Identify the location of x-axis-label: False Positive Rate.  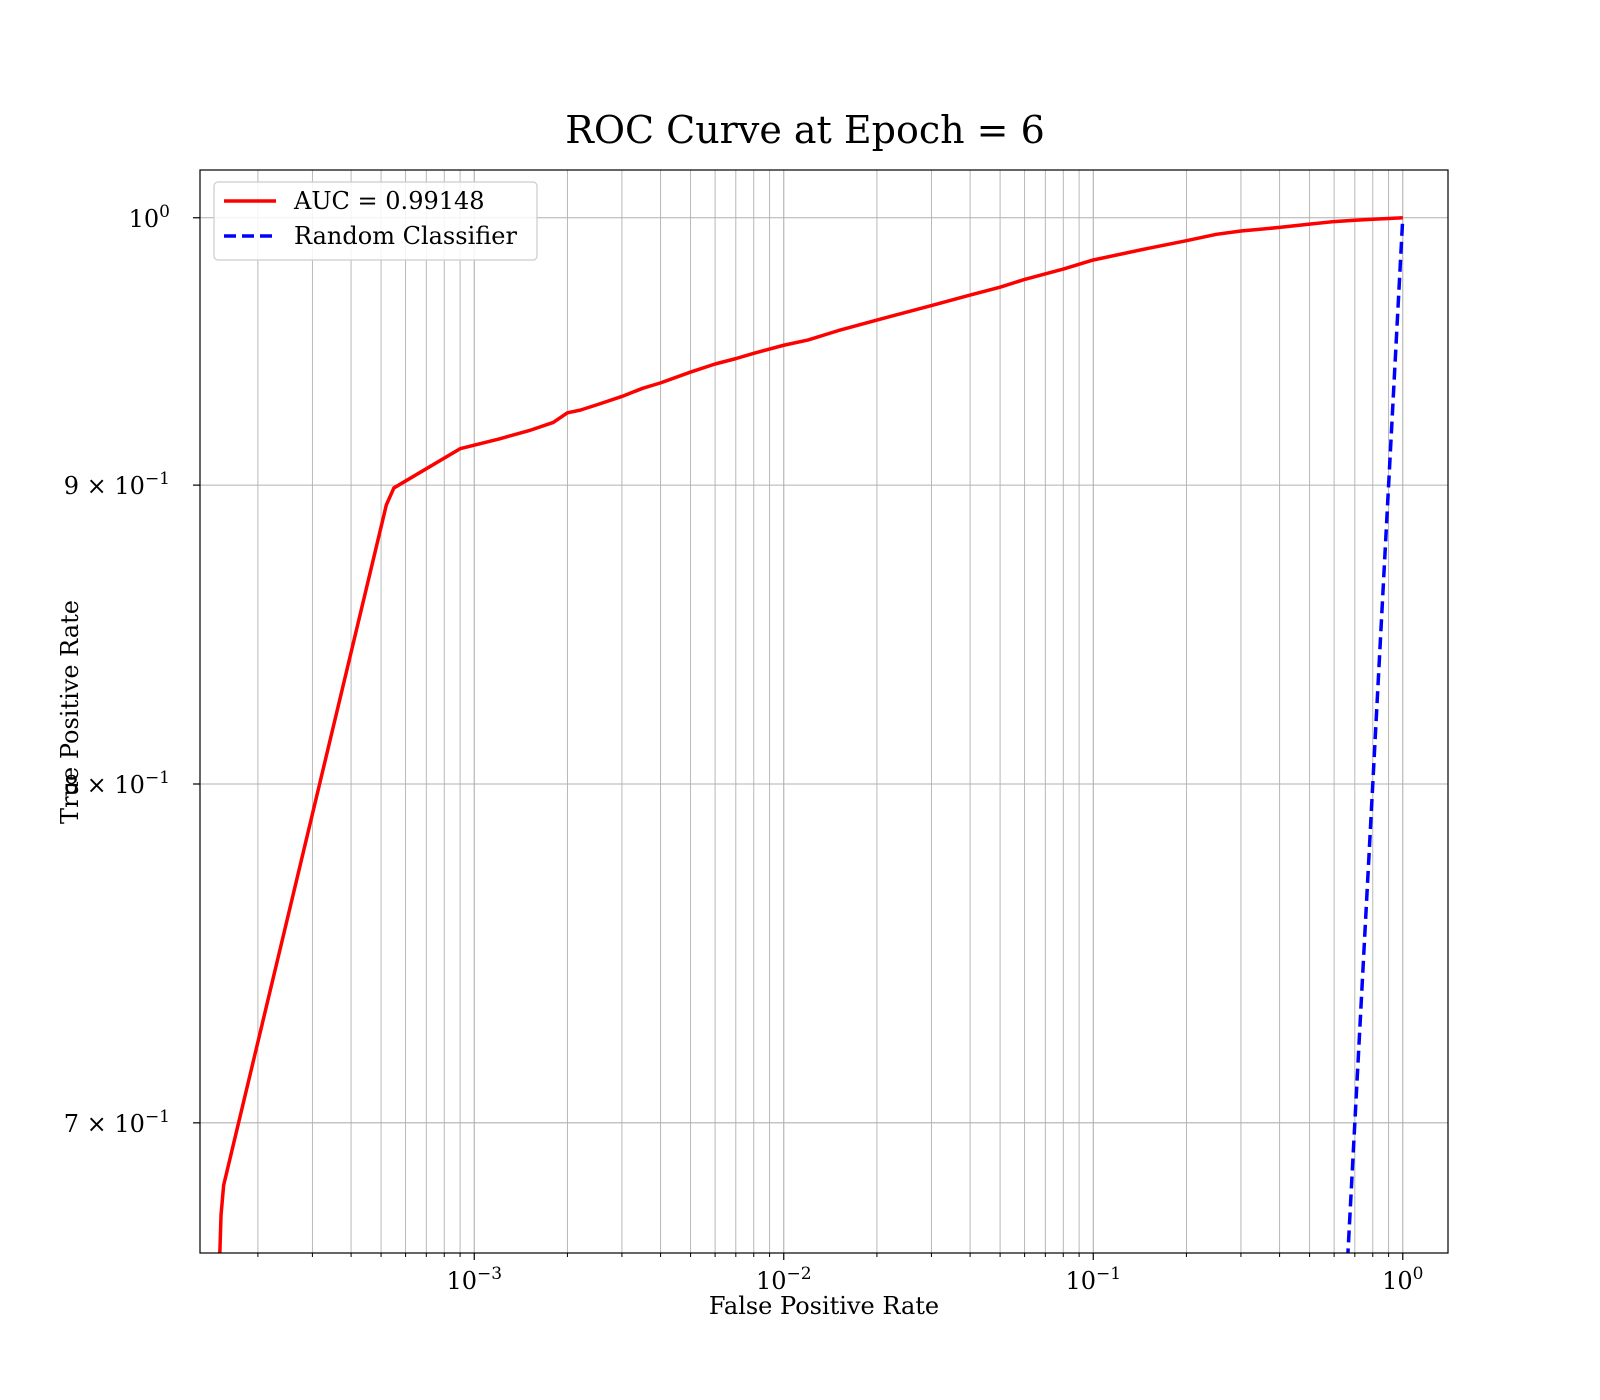
(824, 1306).